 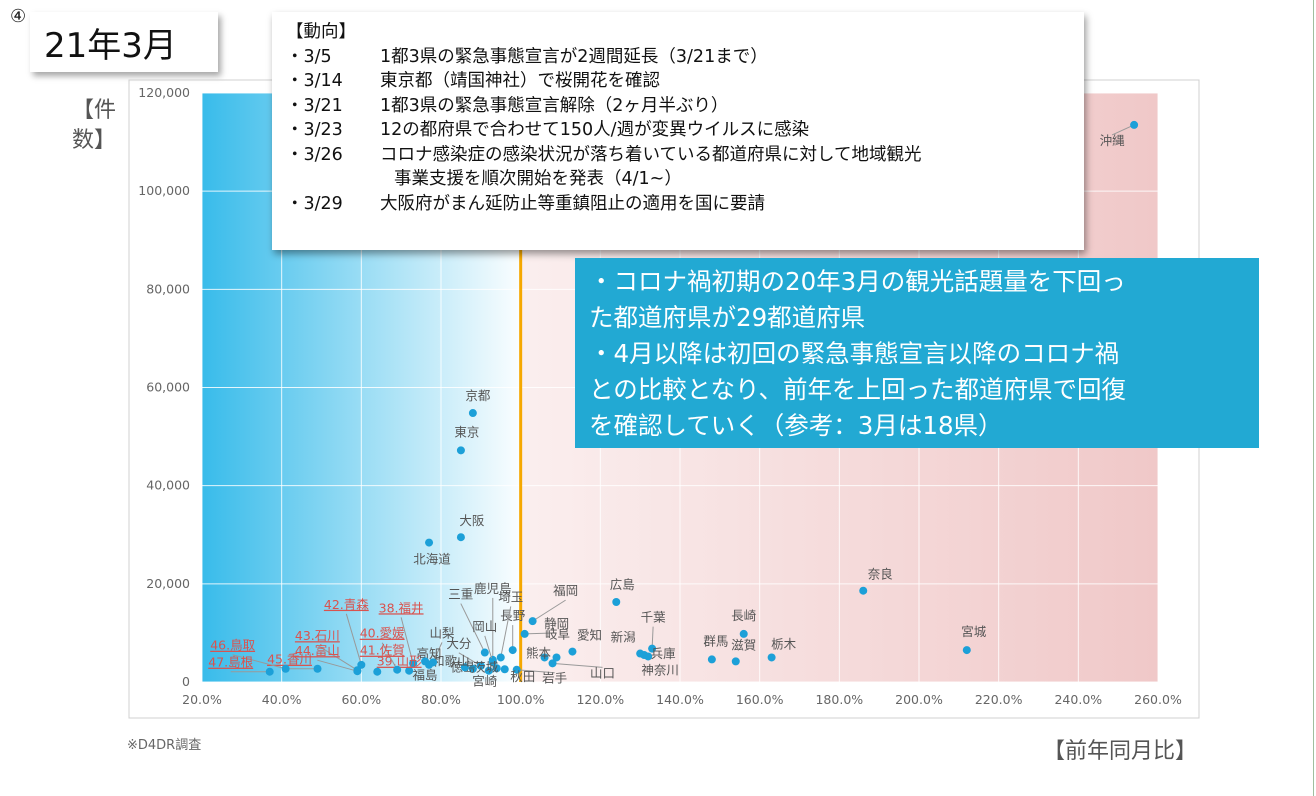 I want to click on slide-title-box: 21年3月, so click(x=124, y=42).